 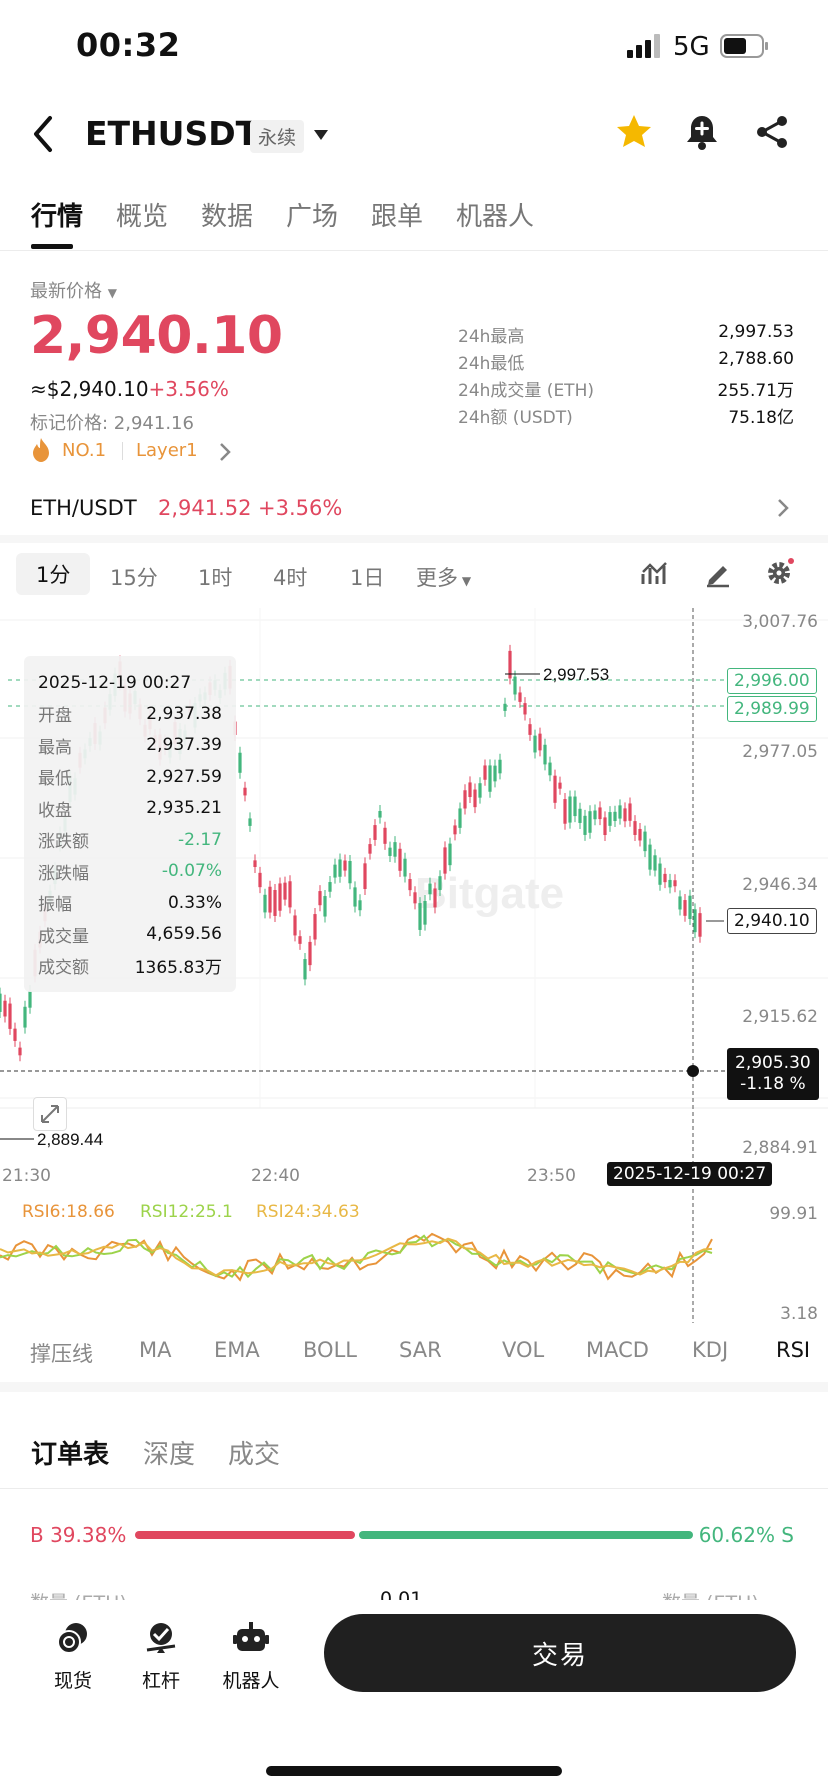 I want to click on ohlc-row: 开盘 2,937.38, so click(x=130, y=714).